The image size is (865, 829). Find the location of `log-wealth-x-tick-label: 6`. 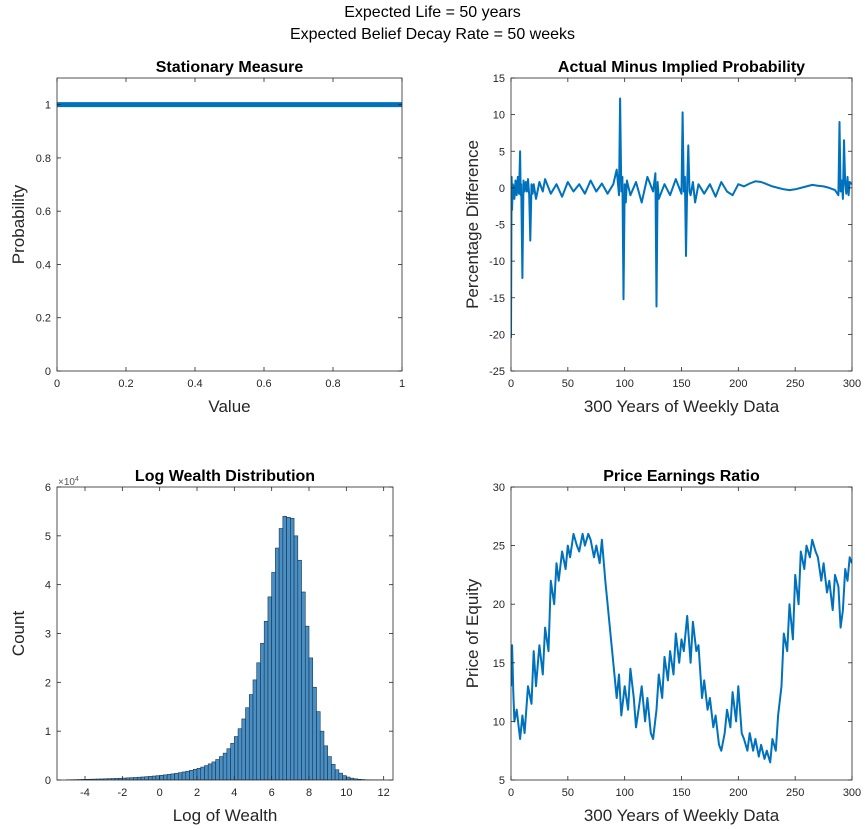

log-wealth-x-tick-label: 6 is located at coordinates (272, 793).